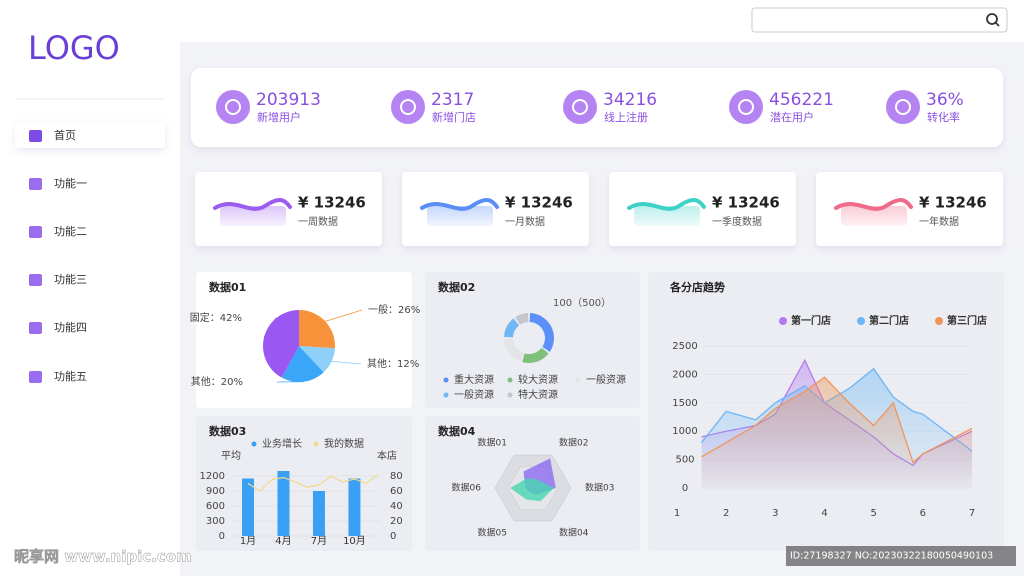 The width and height of the screenshot is (1024, 576). Describe the element at coordinates (90, 135) in the screenshot. I see `nav-active` at that location.